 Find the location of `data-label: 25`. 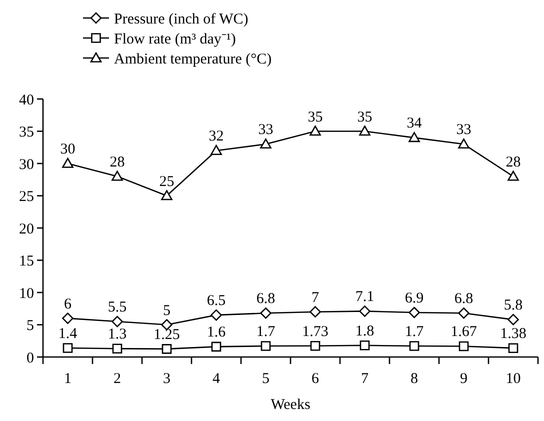

data-label: 25 is located at coordinates (166, 182).